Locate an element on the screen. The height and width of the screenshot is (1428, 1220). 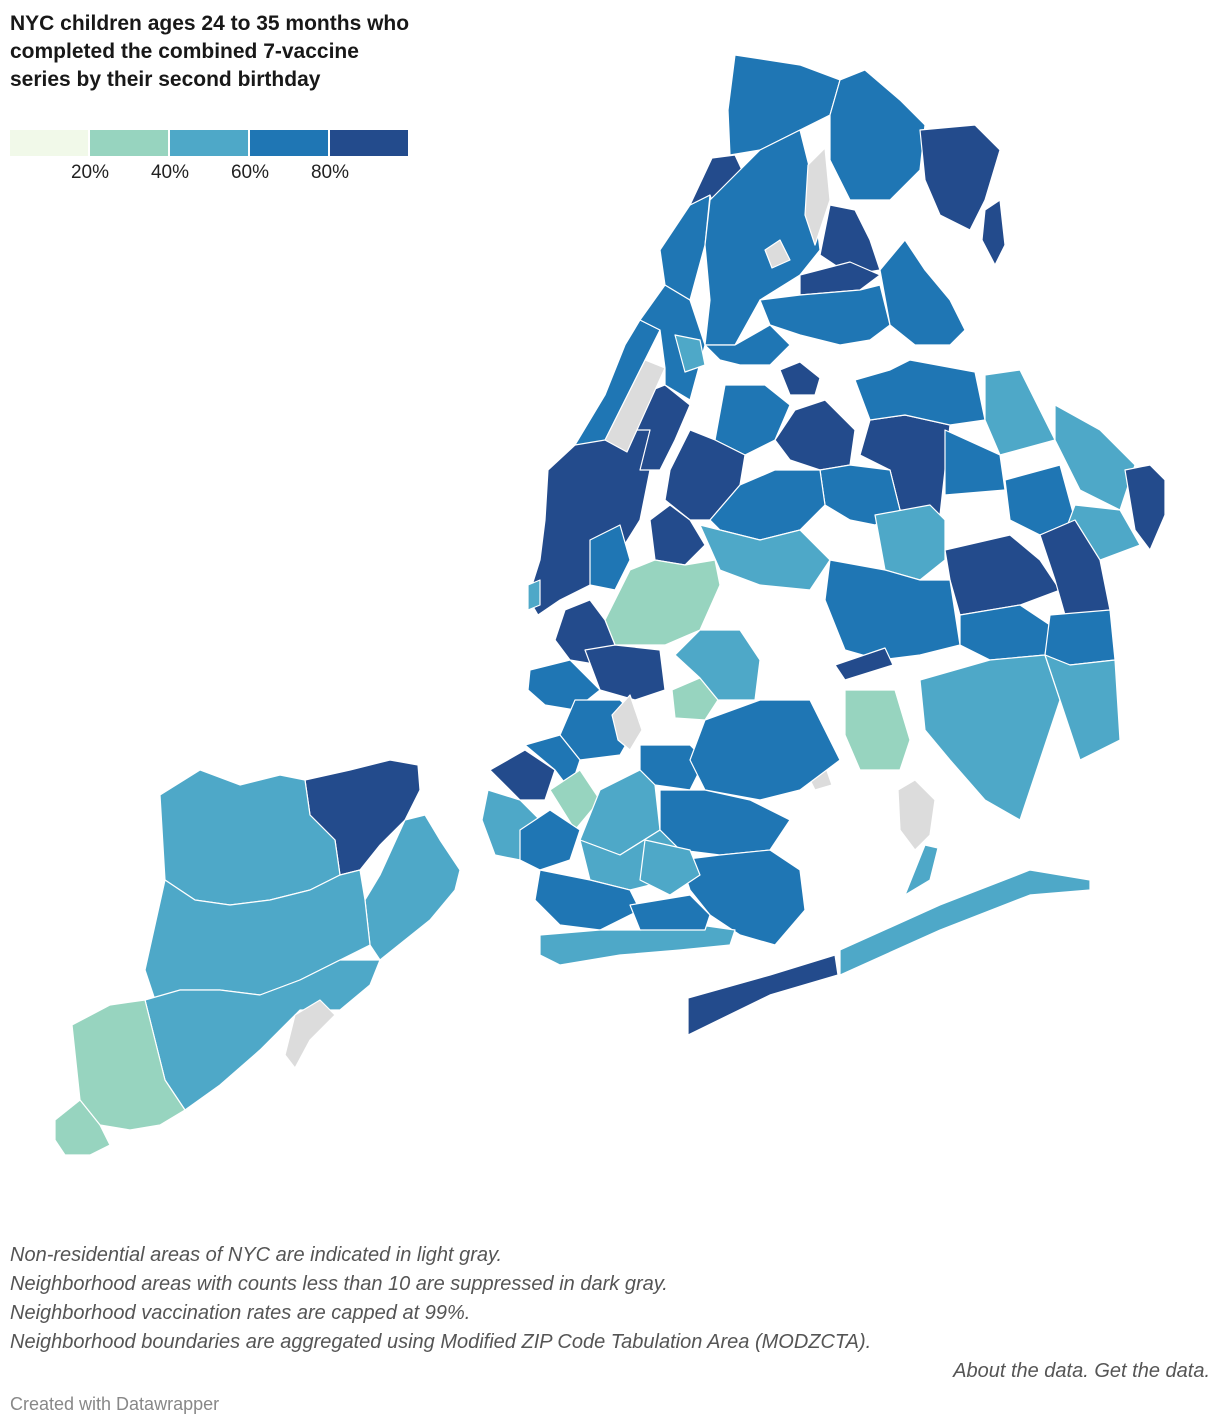
queens-kew-gardens is located at coordinates (910, 542).